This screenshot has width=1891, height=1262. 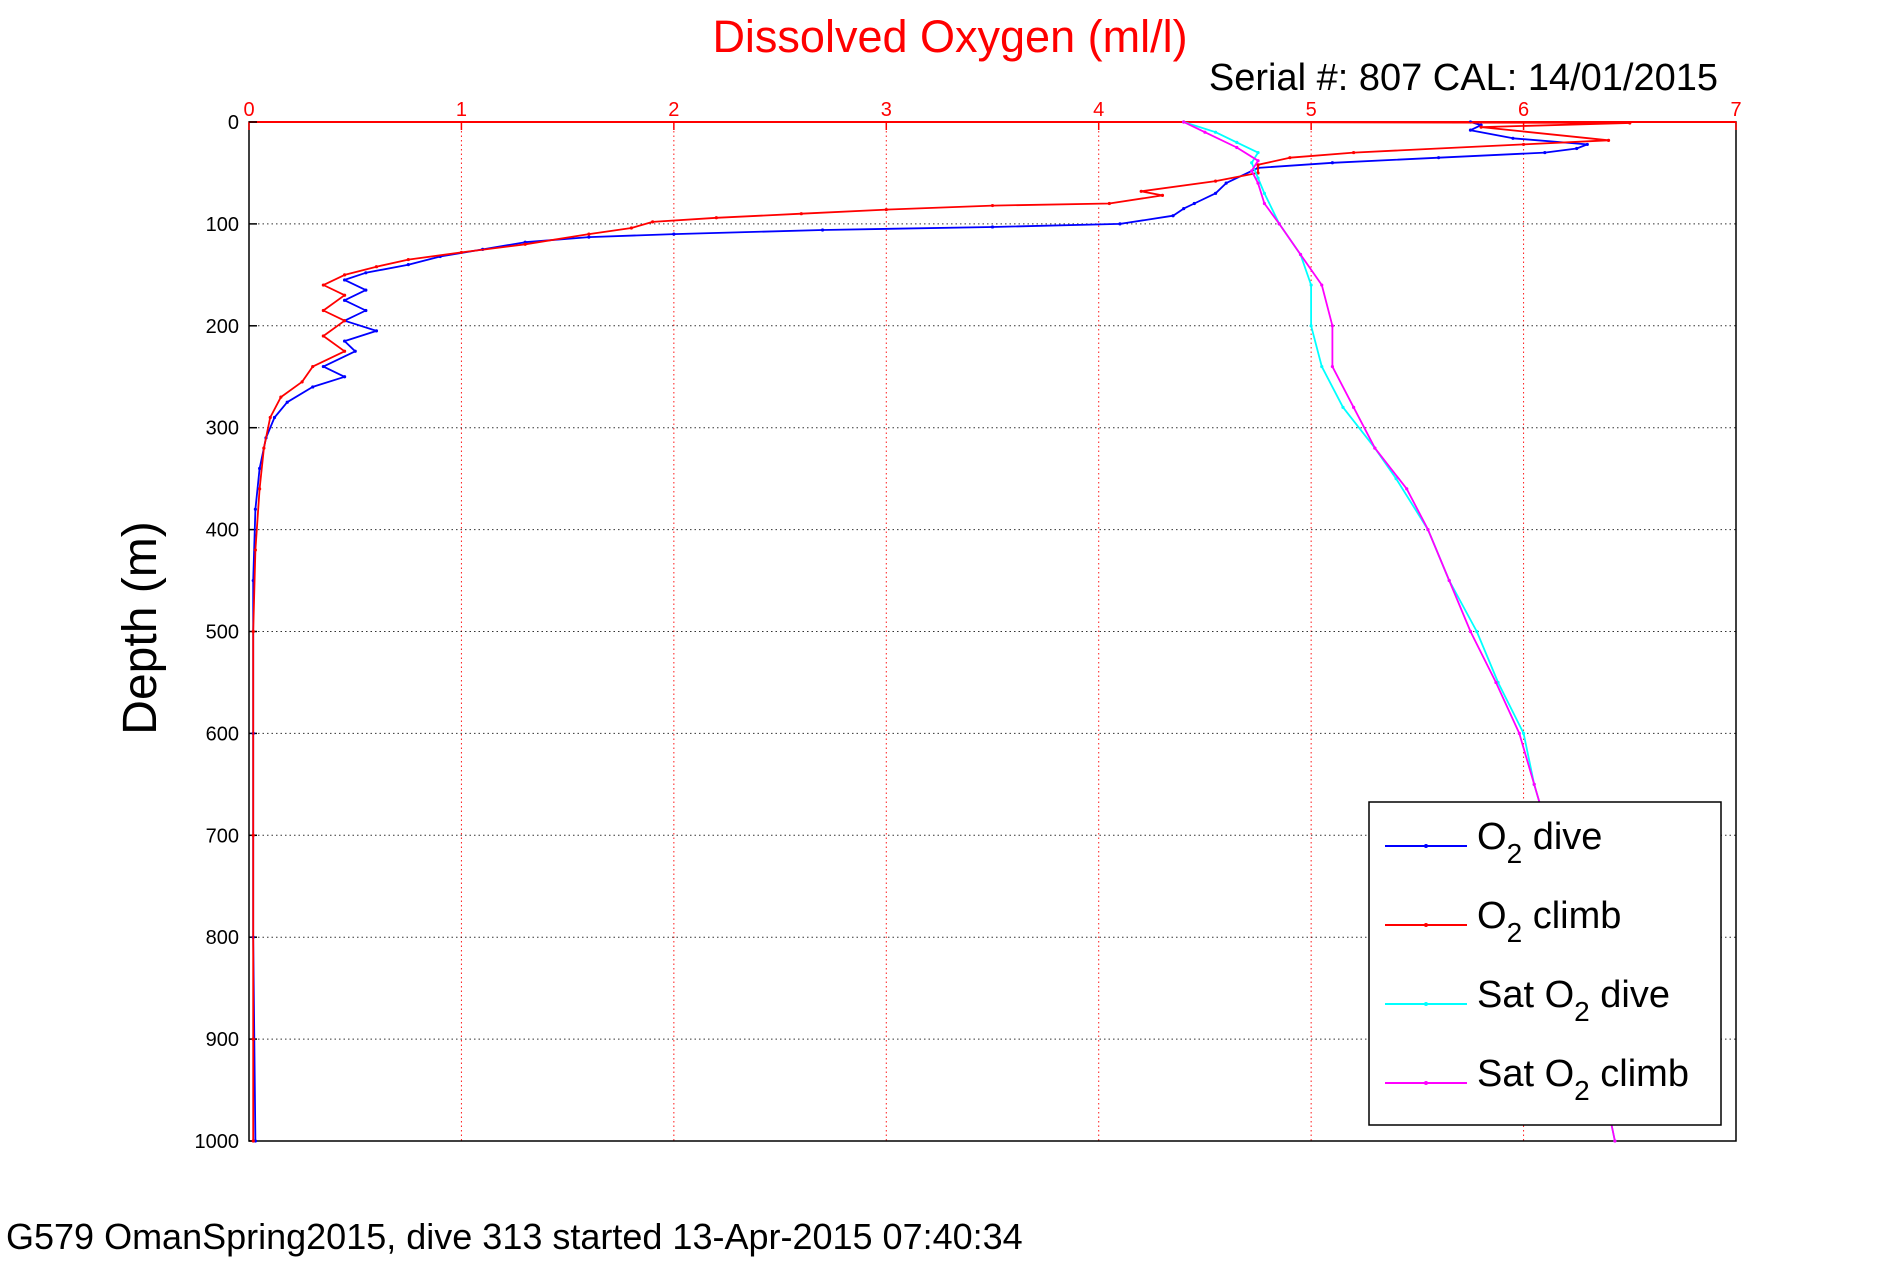 What do you see at coordinates (222, 531) in the screenshot?
I see `y-tick-label: 400` at bounding box center [222, 531].